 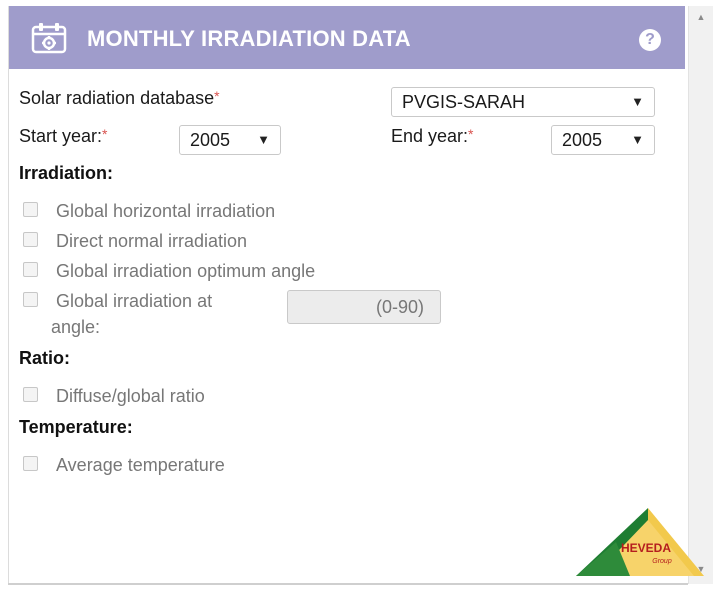 What do you see at coordinates (30, 299) in the screenshot?
I see `irradiation-at-angle-checkbox` at bounding box center [30, 299].